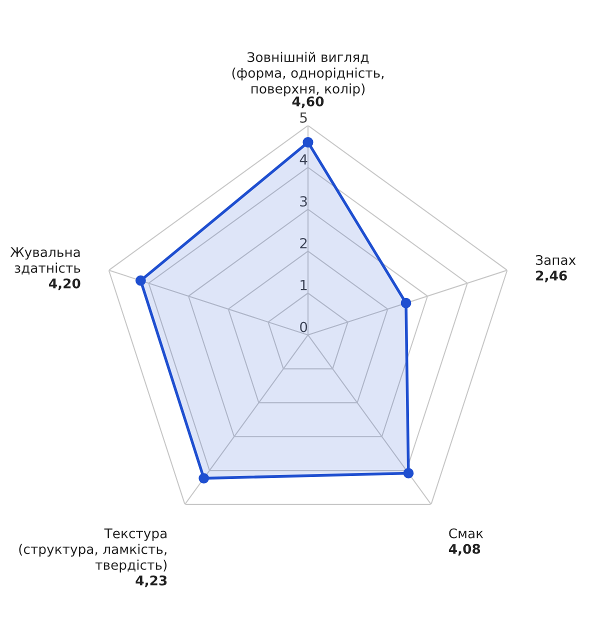  What do you see at coordinates (303, 117) in the screenshot?
I see `y-tick-label: 5` at bounding box center [303, 117].